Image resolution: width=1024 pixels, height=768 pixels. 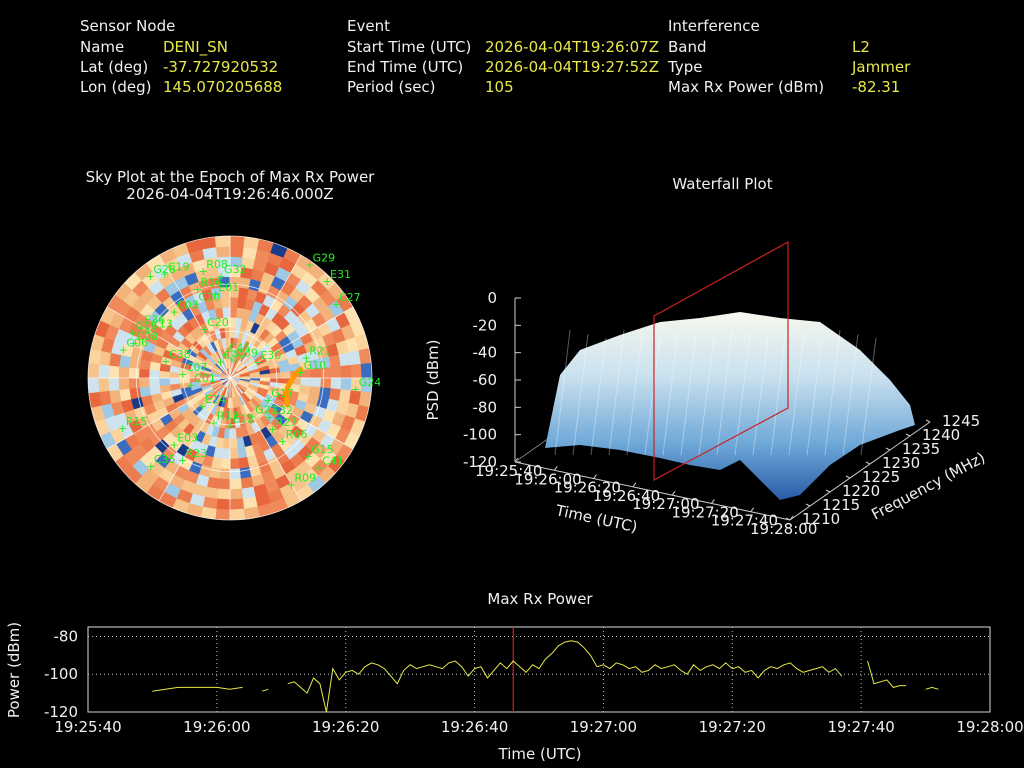 What do you see at coordinates (485, 353) in the screenshot?
I see `z-tick-label: -40` at bounding box center [485, 353].